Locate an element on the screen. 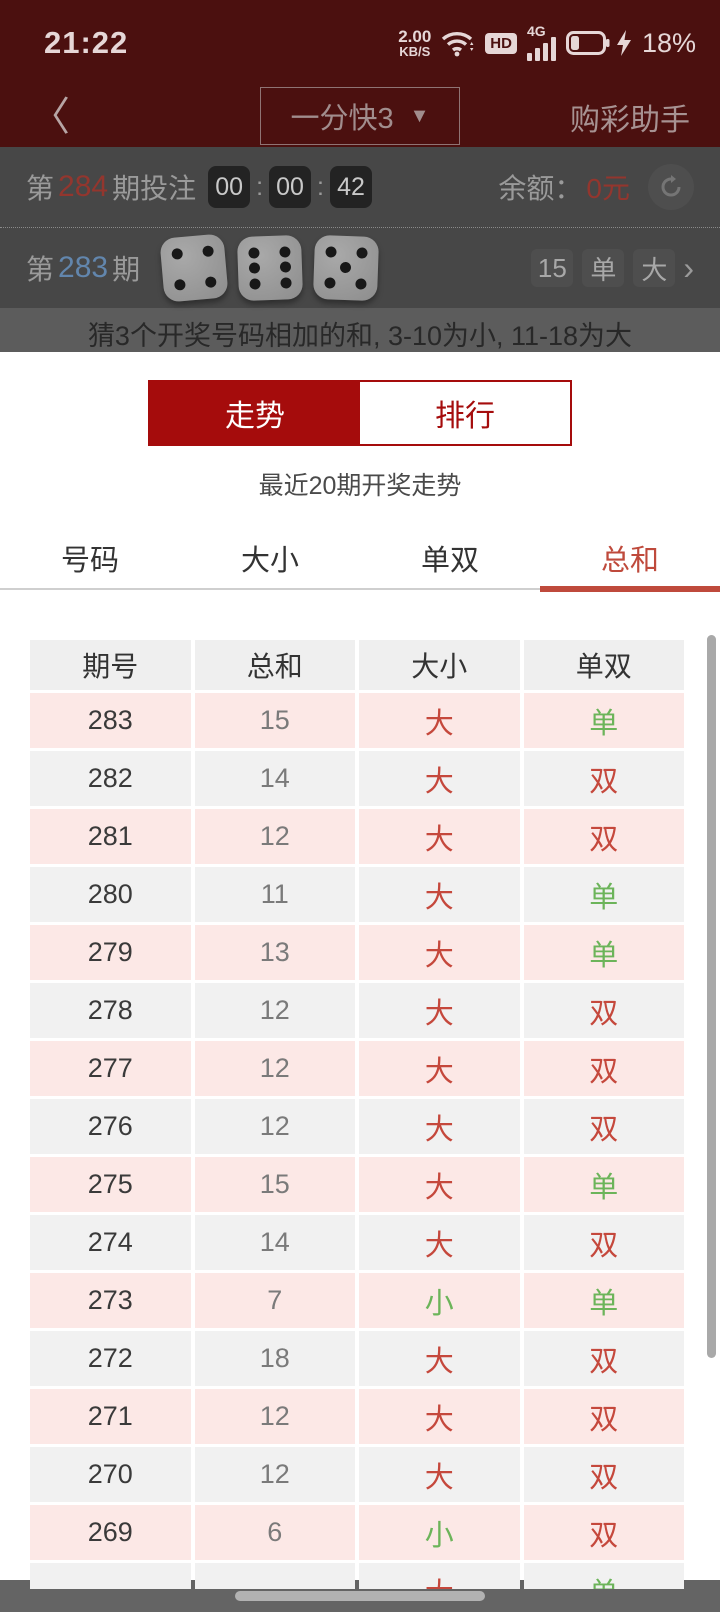  chevron-down-icon: ▼ is located at coordinates (419, 115).